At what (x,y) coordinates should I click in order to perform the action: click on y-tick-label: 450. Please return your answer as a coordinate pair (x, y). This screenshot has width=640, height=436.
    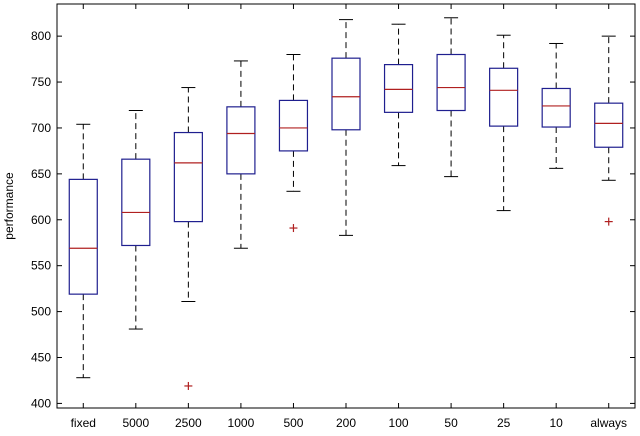
    Looking at the image, I should click on (41, 358).